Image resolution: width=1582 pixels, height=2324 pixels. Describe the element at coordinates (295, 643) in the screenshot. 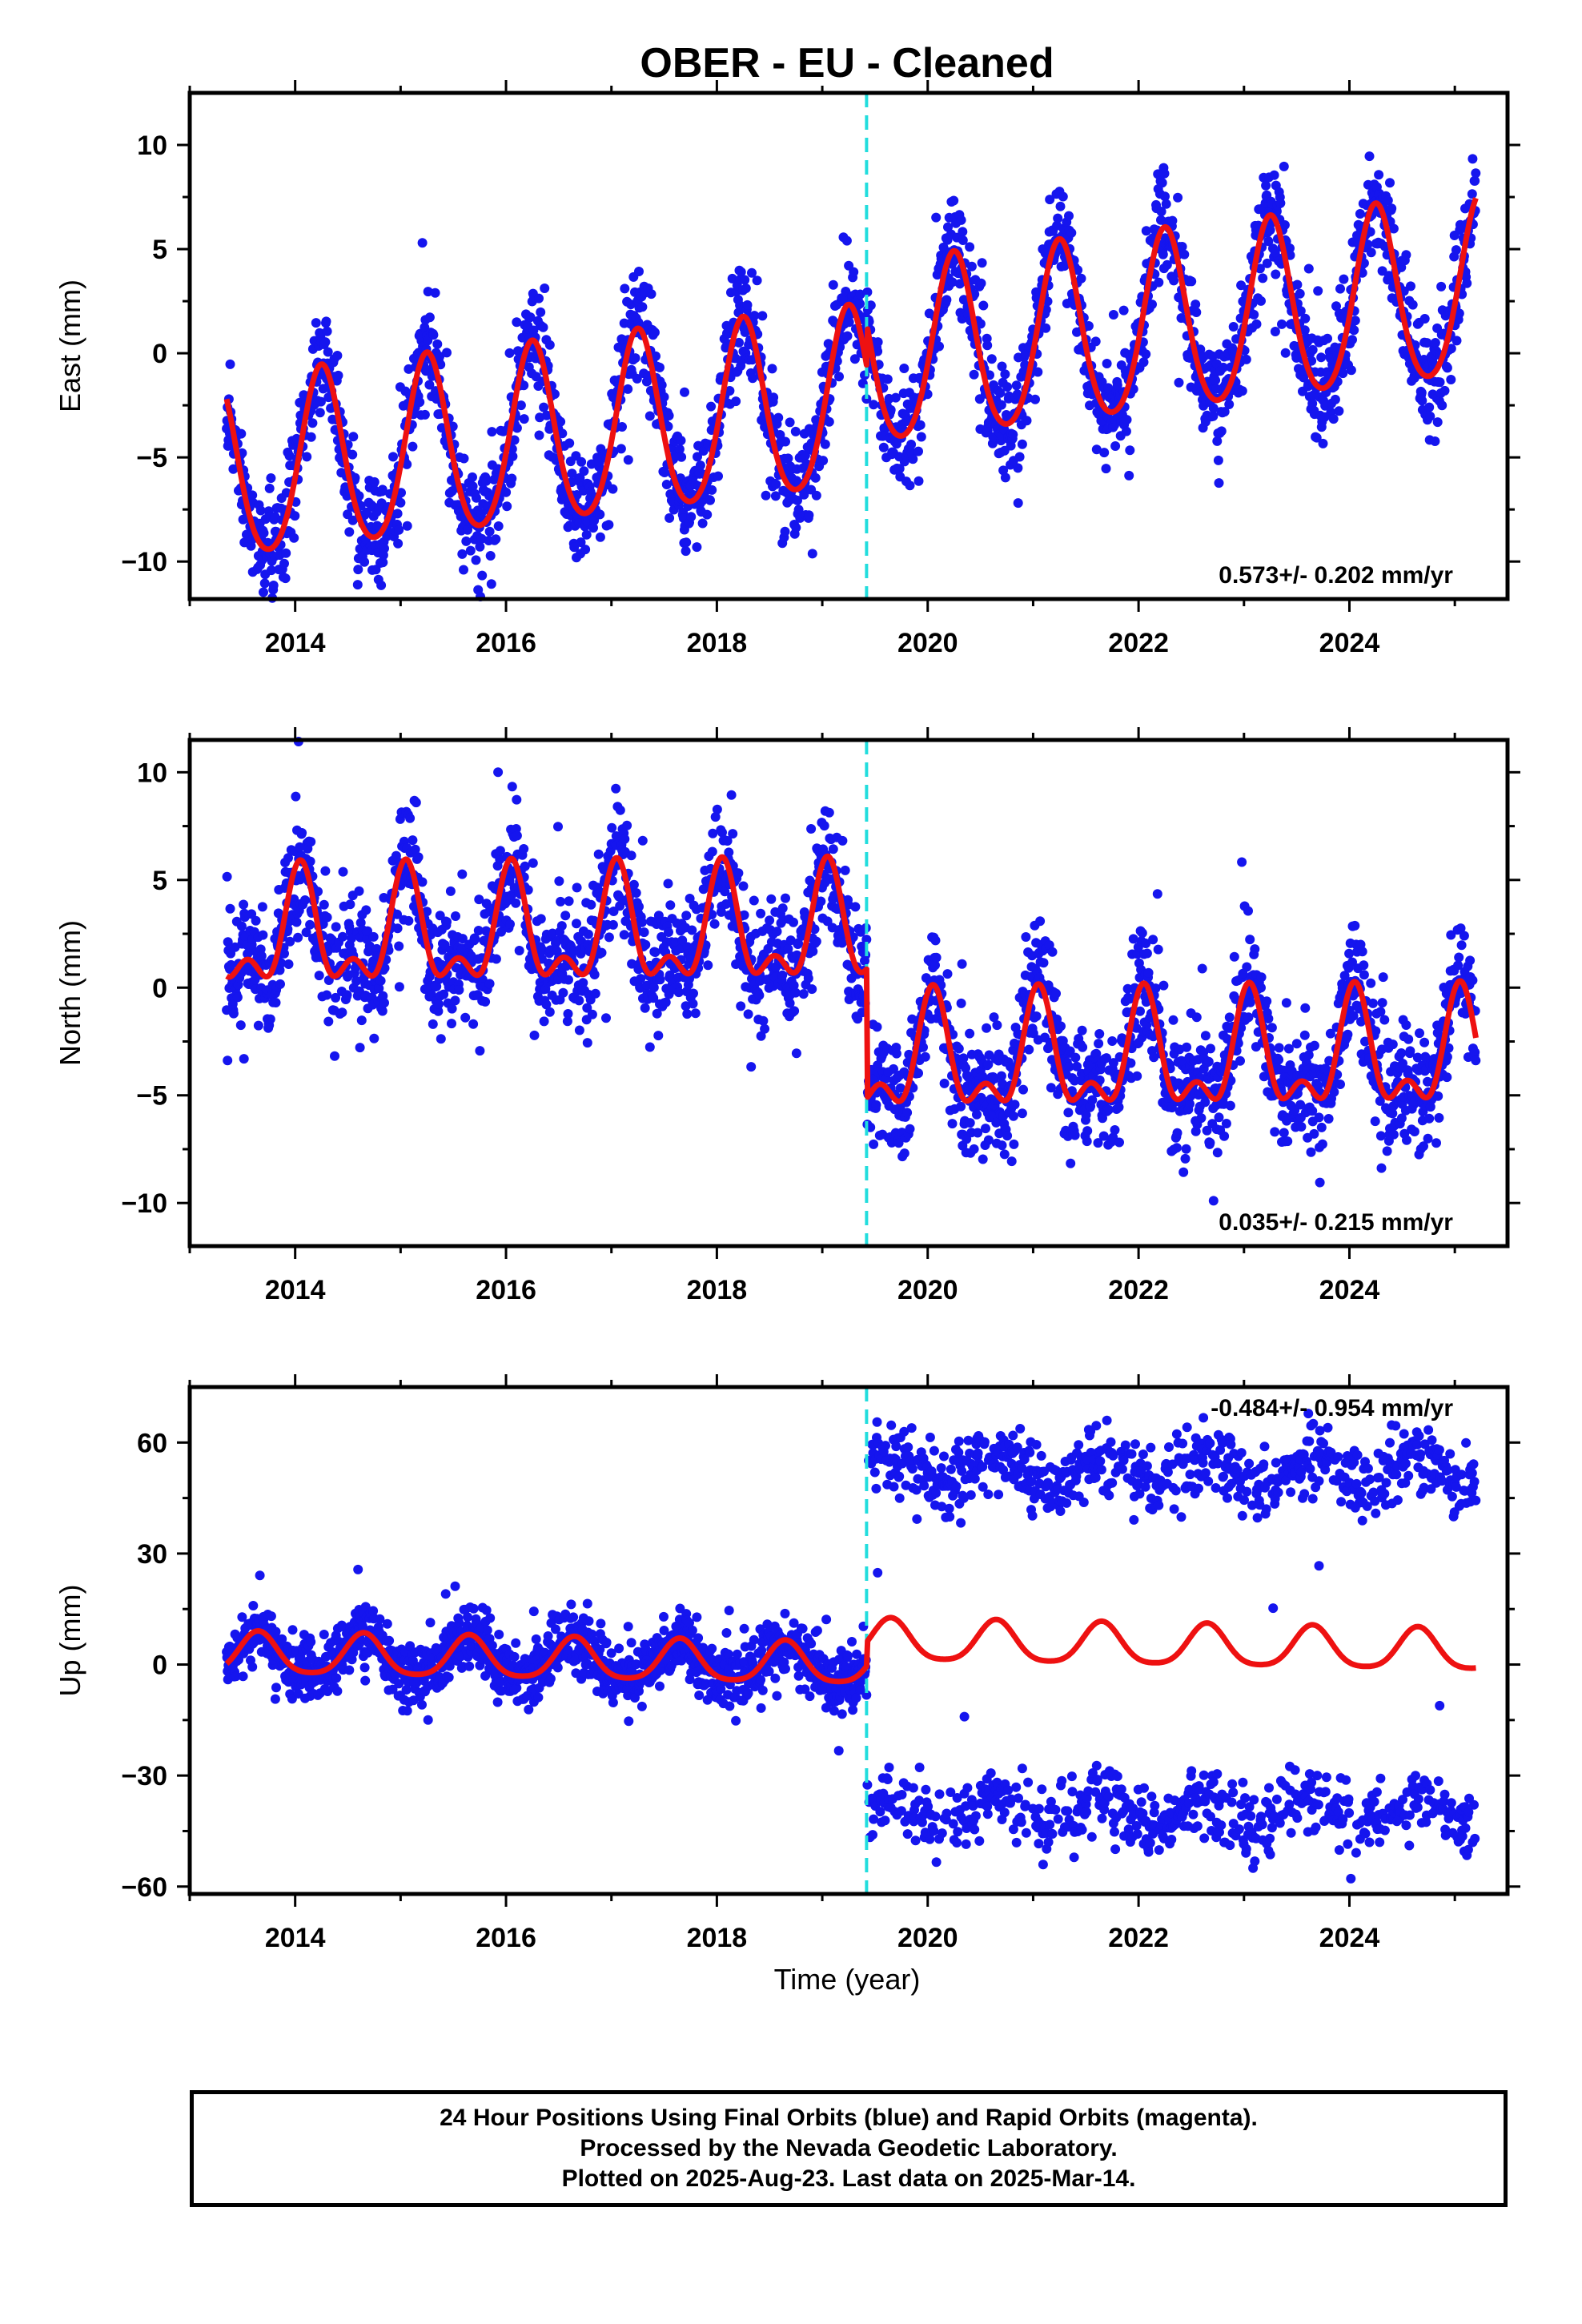

I see `east-x-tick-label: 2014` at that location.